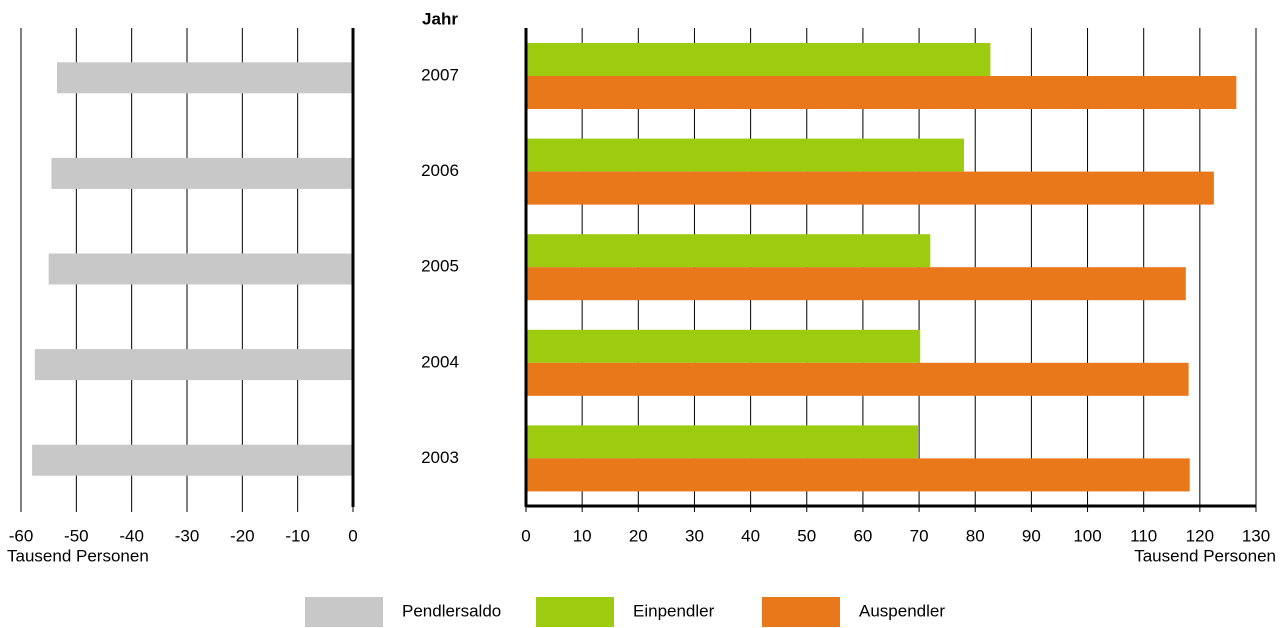 The image size is (1288, 628). Describe the element at coordinates (440, 361) in the screenshot. I see `y-tick-label: 2004` at that location.